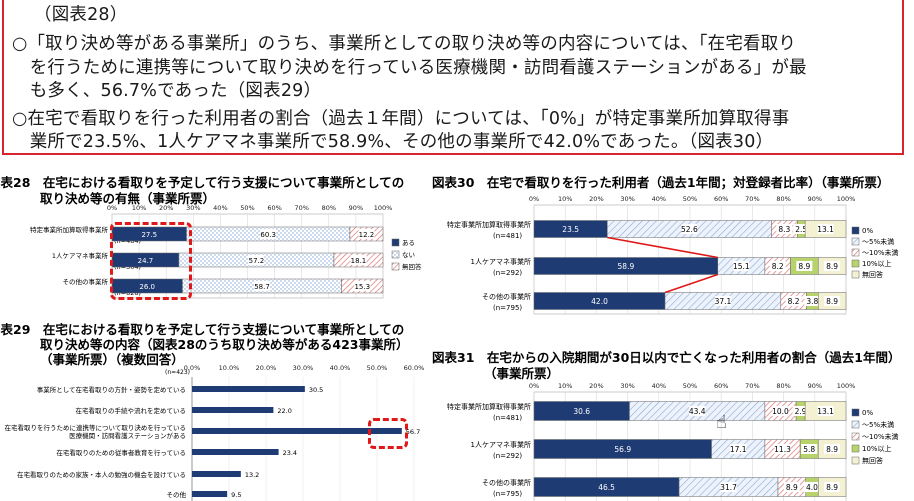 This screenshot has height=501, width=914. What do you see at coordinates (413, 432) in the screenshot?
I see `data-label: 56.7` at bounding box center [413, 432].